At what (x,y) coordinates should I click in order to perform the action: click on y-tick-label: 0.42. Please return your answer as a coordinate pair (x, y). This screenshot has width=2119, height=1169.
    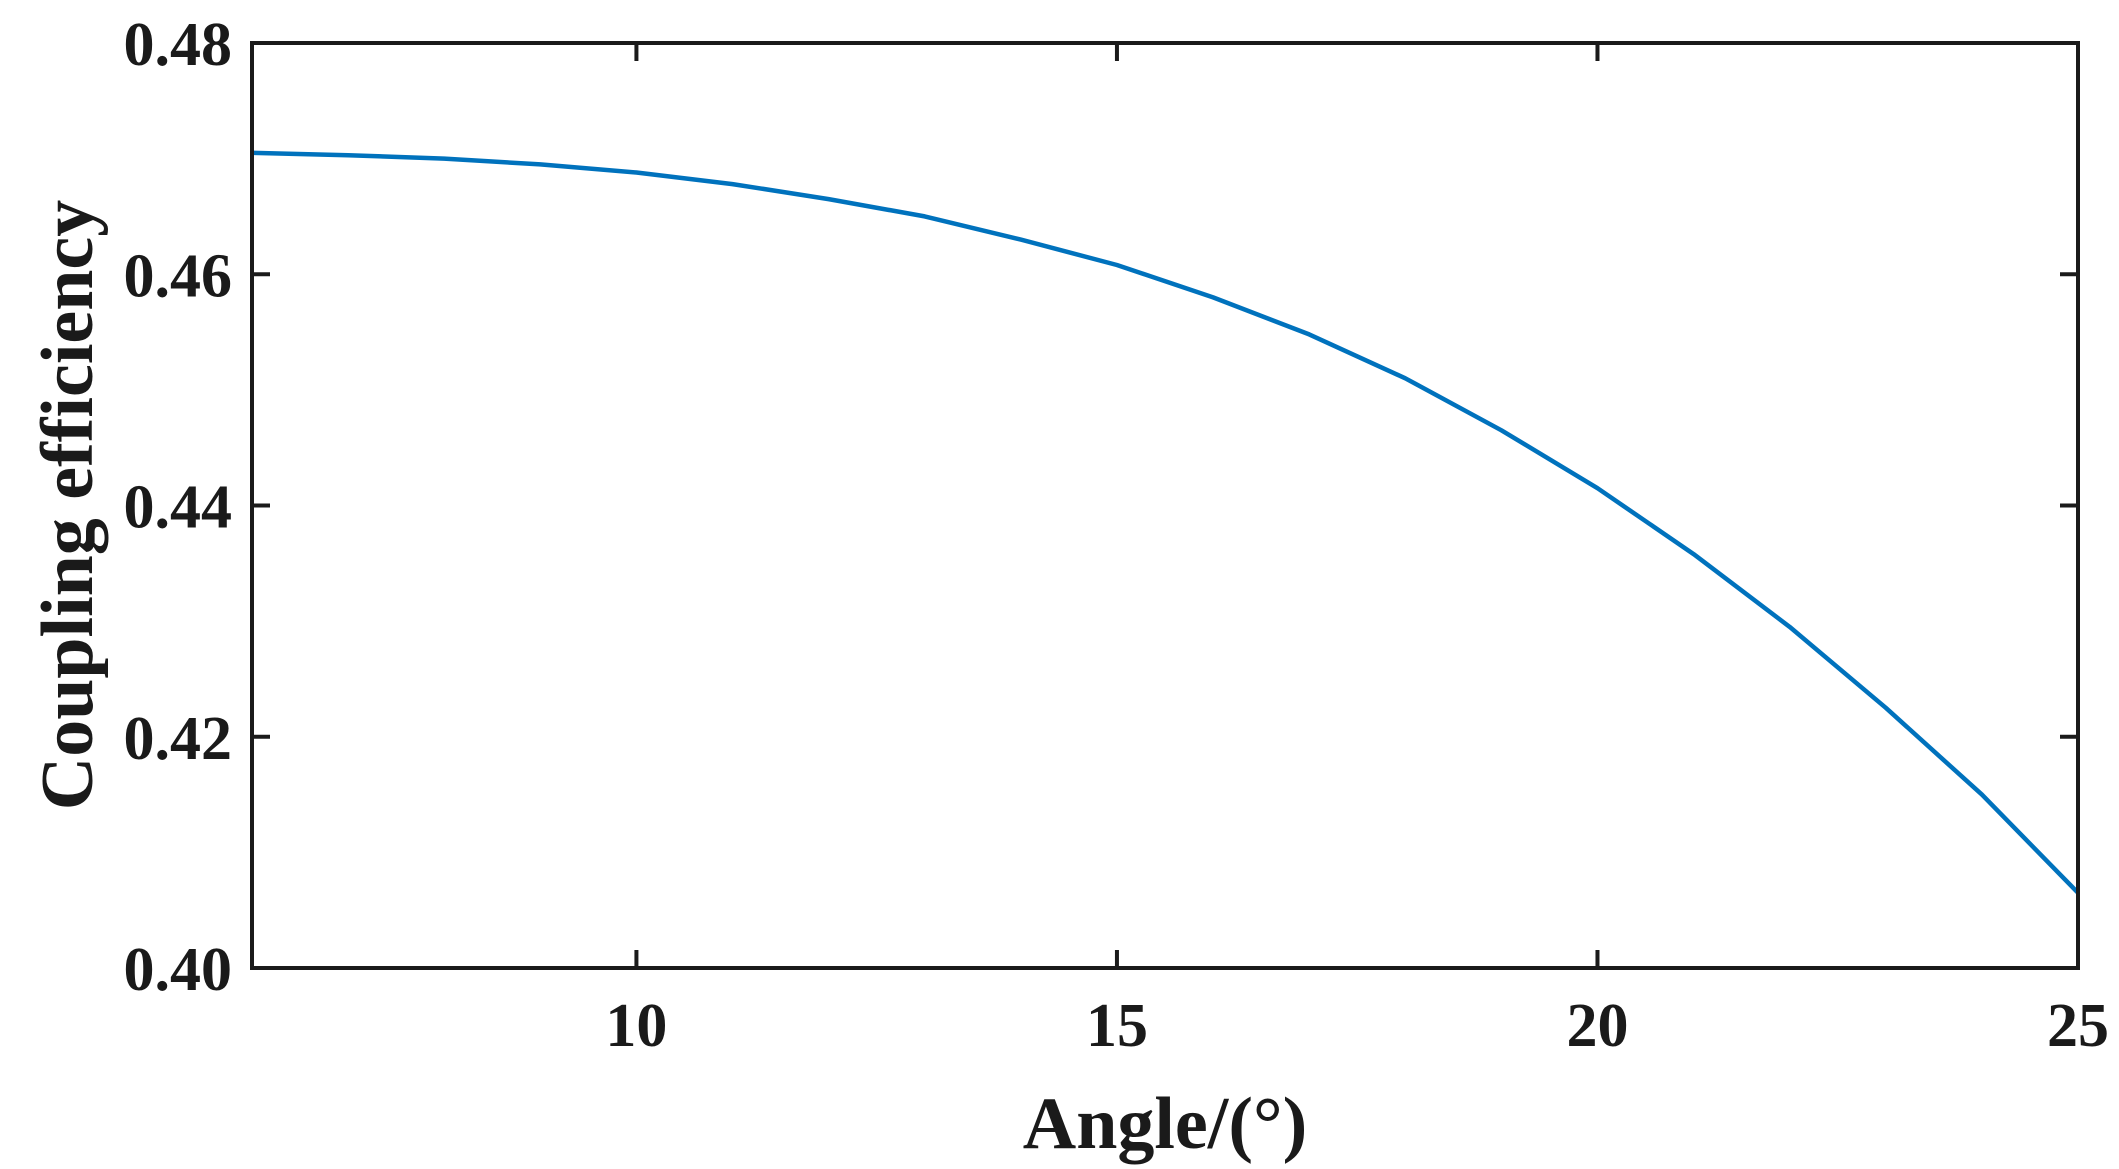
    Looking at the image, I should click on (178, 739).